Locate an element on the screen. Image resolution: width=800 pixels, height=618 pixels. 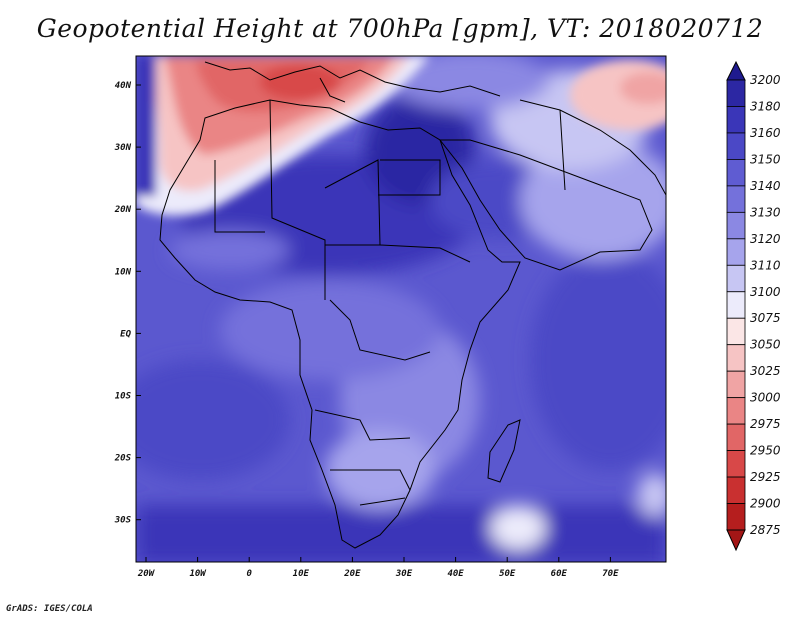
colorbar-label: 3200 is located at coordinates (765, 80).